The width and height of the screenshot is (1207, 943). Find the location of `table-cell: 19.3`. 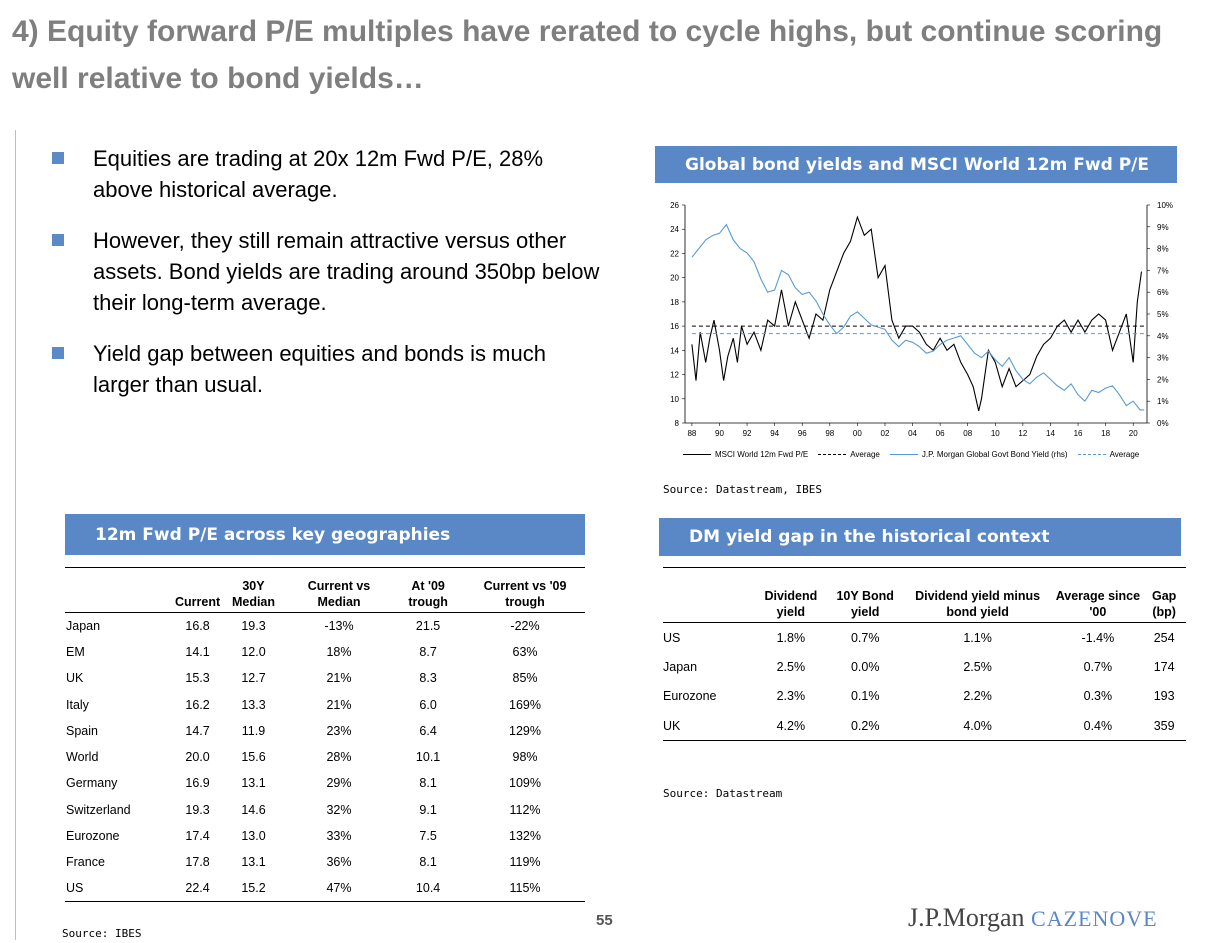

table-cell: 19.3 is located at coordinates (253, 625).